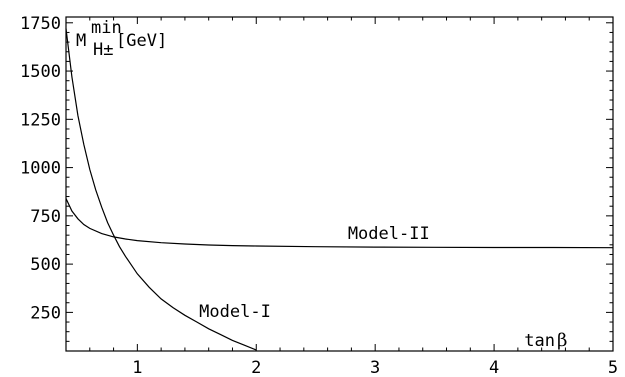  I want to click on series-label-model-ii: Model-II, so click(389, 234).